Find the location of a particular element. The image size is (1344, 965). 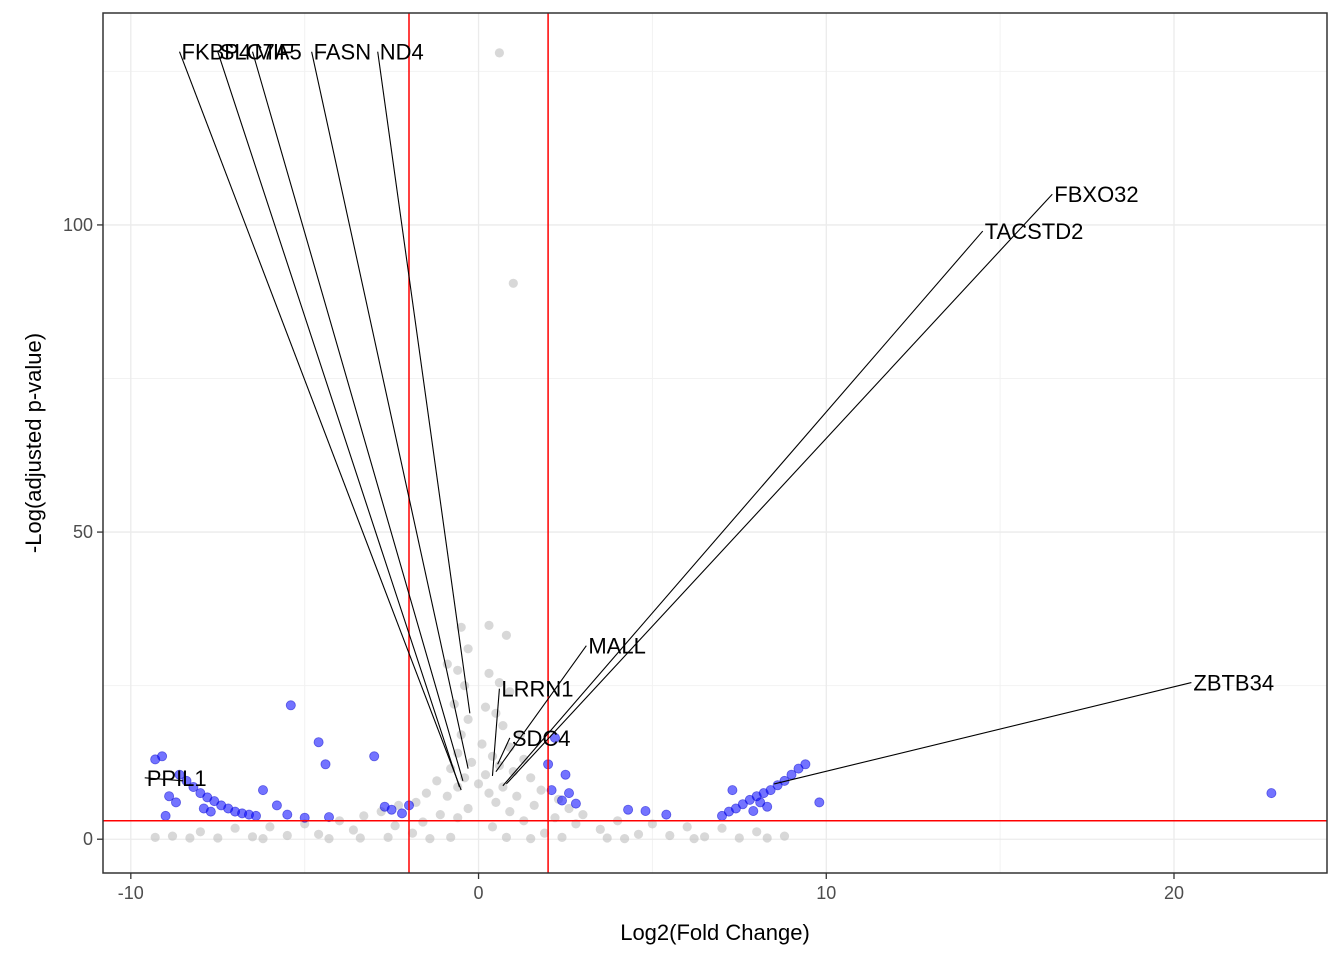

gene-label: MALL is located at coordinates (616, 646).